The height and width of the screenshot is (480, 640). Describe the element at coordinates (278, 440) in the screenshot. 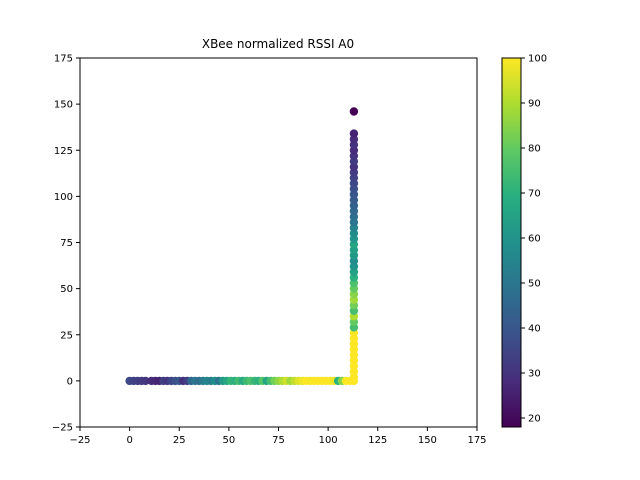

I see `x-tick-label: 75` at that location.